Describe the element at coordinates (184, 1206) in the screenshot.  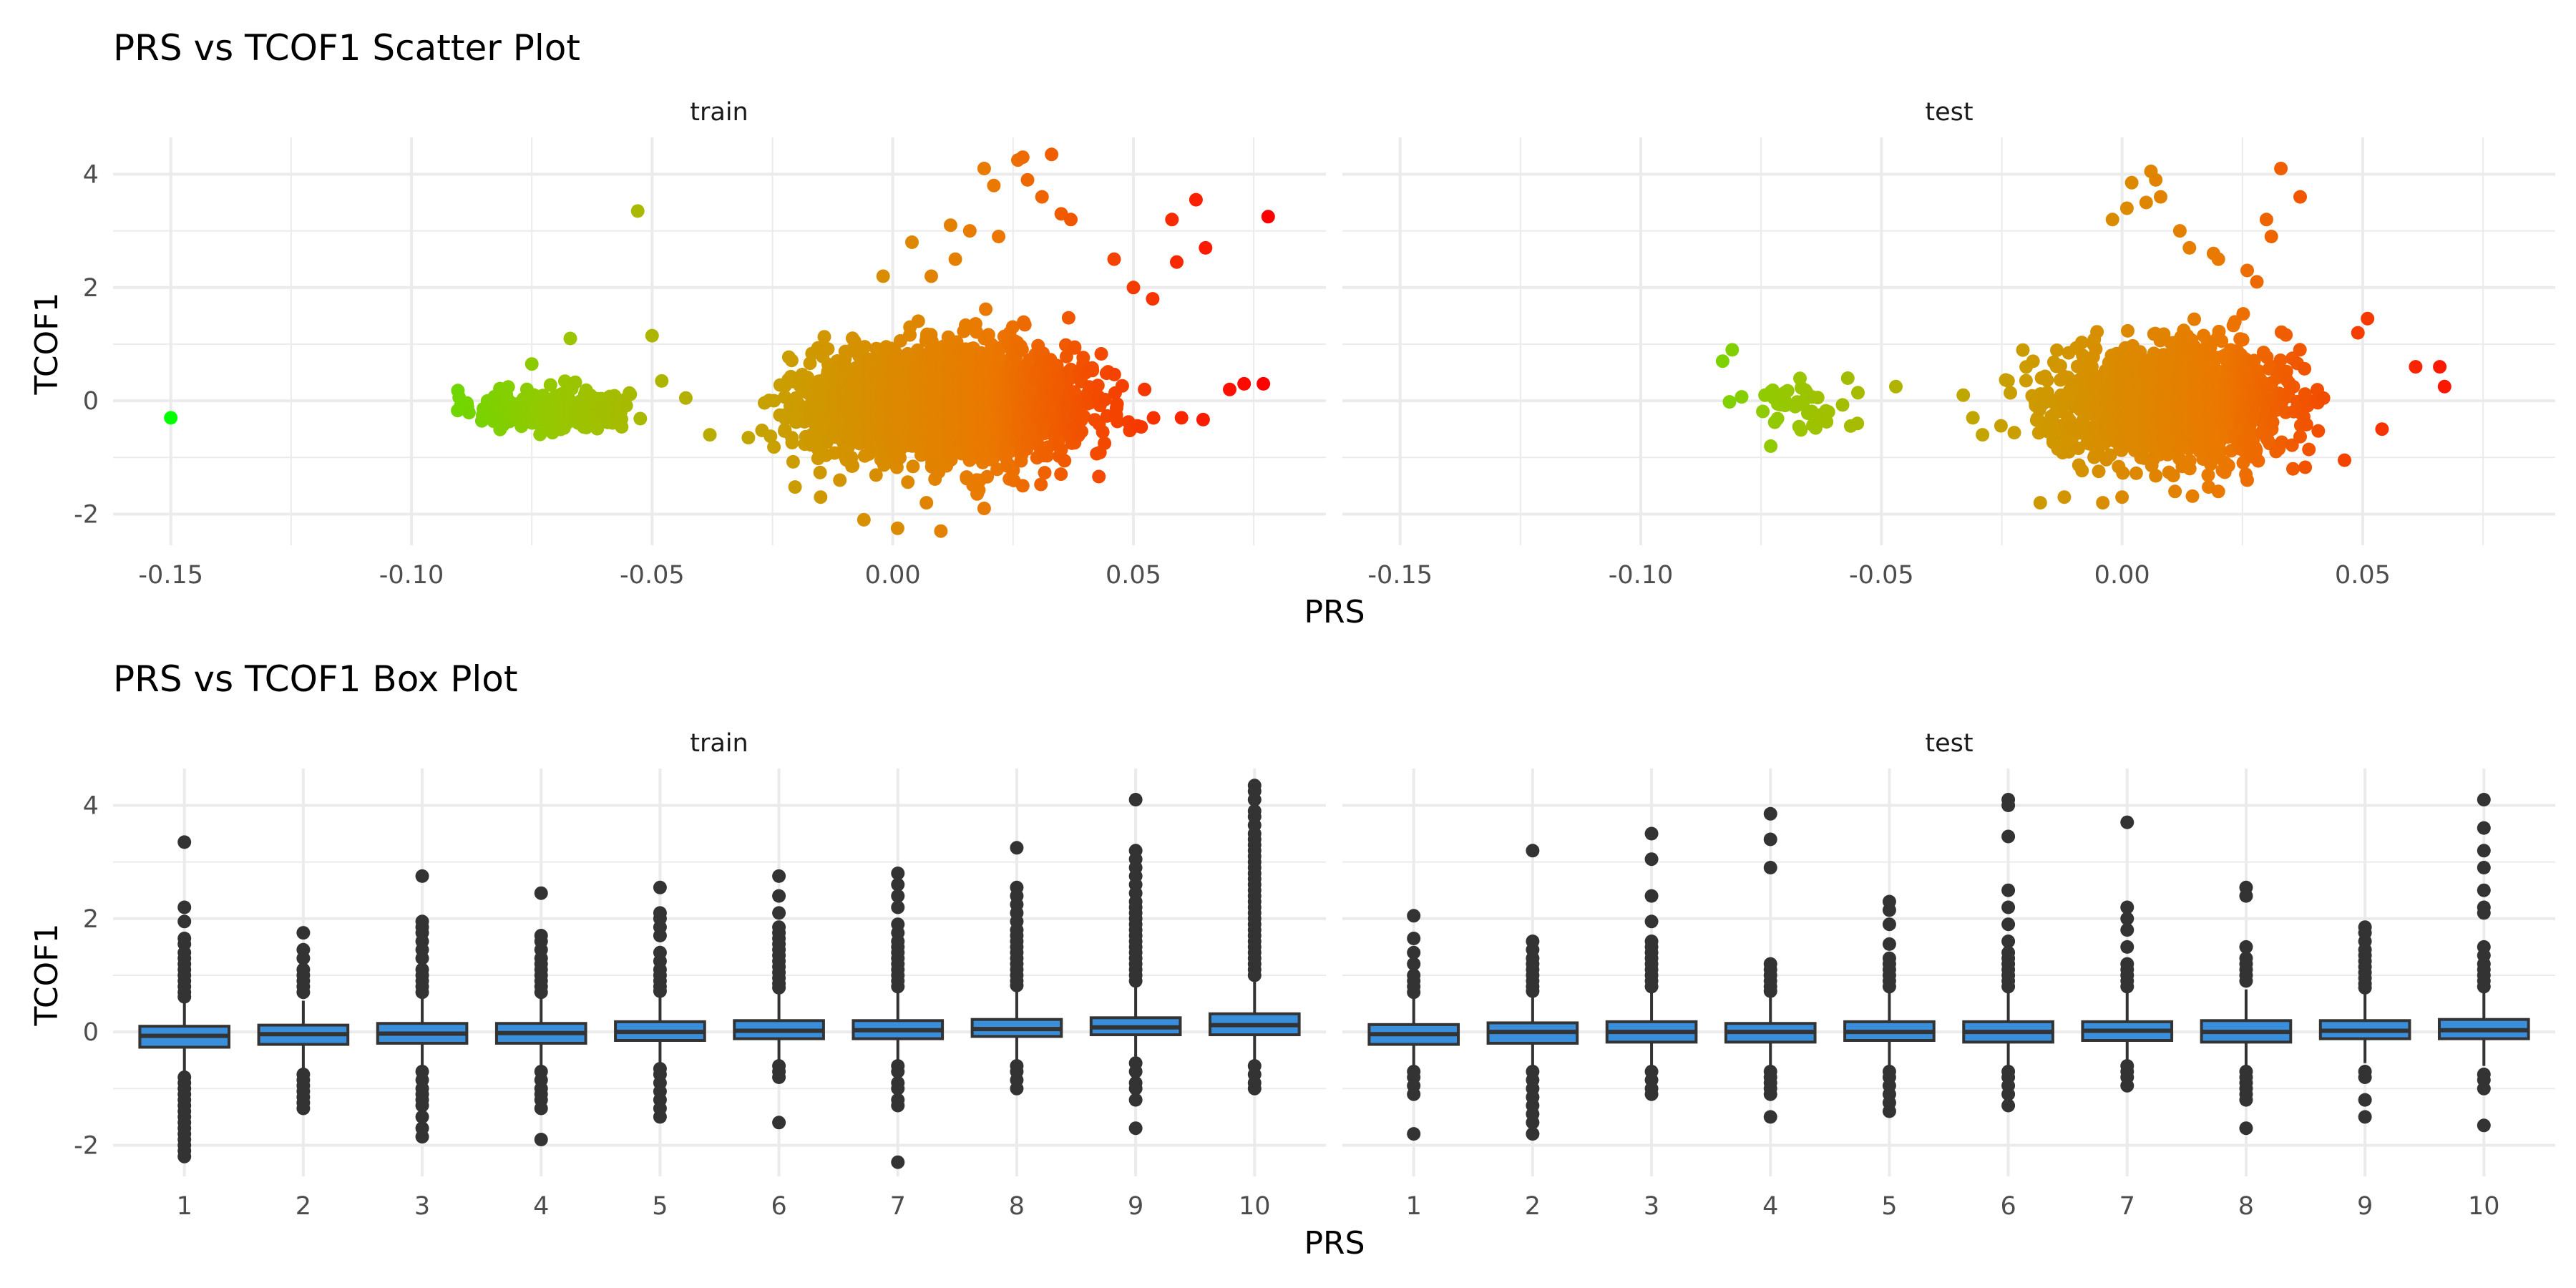
I see `box-x-tick-label: 1` at that location.